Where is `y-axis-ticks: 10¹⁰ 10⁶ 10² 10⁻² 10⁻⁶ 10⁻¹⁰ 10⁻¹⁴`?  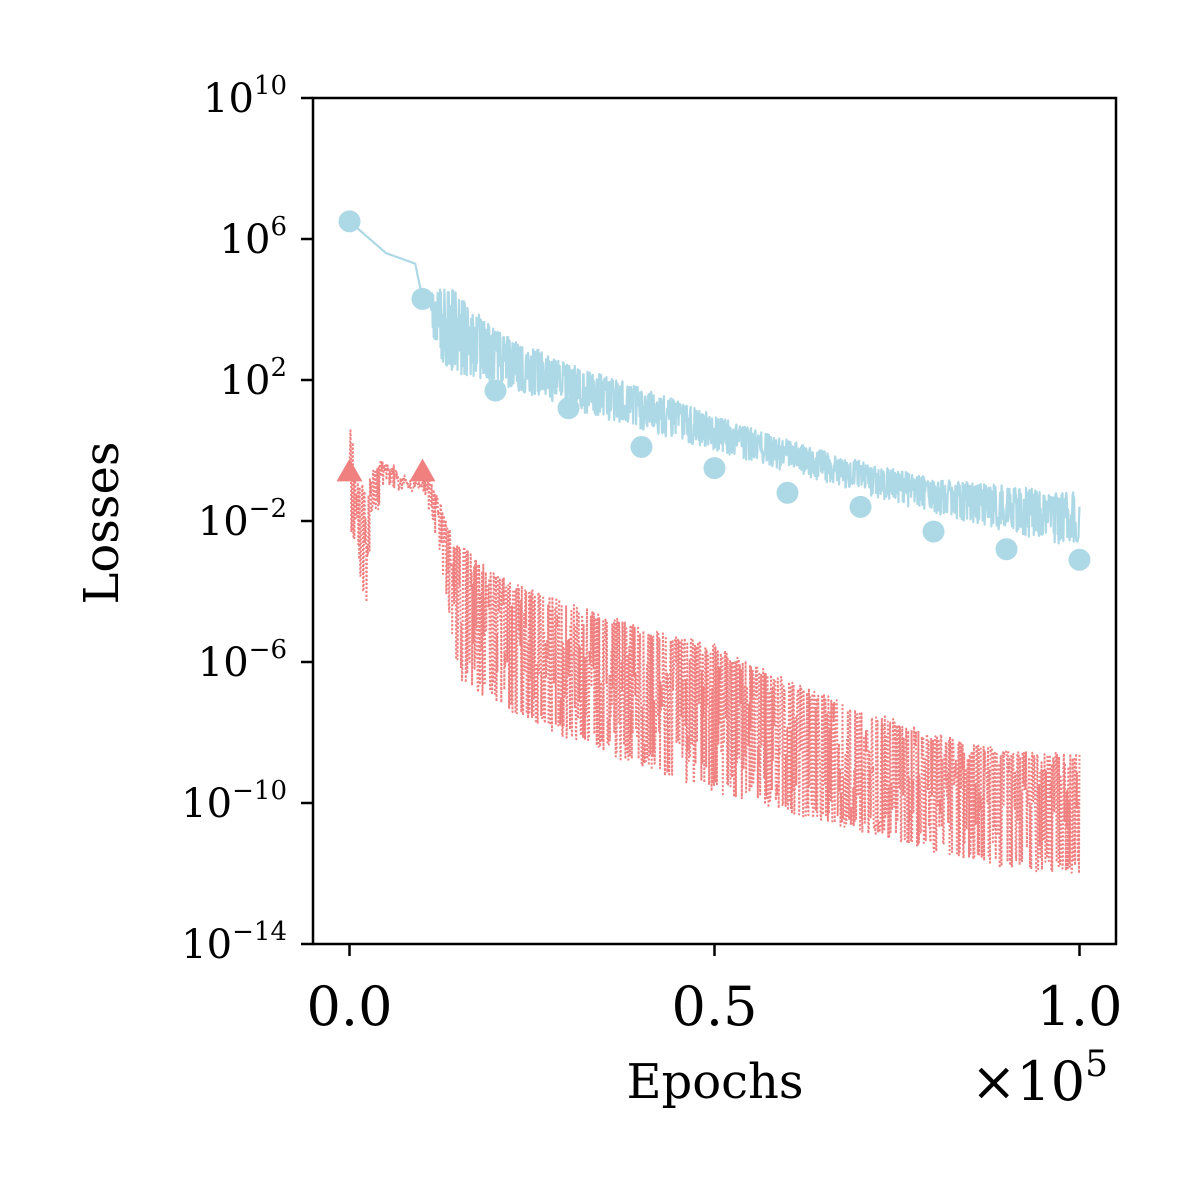 y-axis-ticks: 10¹⁰ 10⁶ 10² 10⁻² 10⁻⁶ 10⁻¹⁰ 10⁻¹⁴ is located at coordinates (247, 519).